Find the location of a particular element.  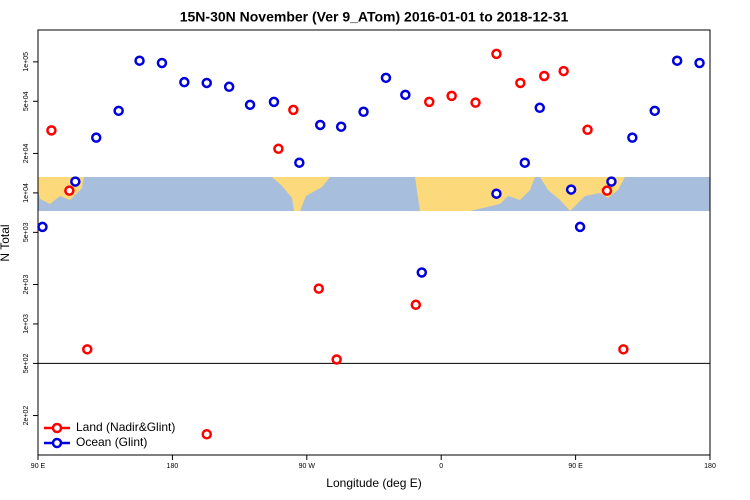

y-tick-label: 5e+03 is located at coordinates (26, 232).